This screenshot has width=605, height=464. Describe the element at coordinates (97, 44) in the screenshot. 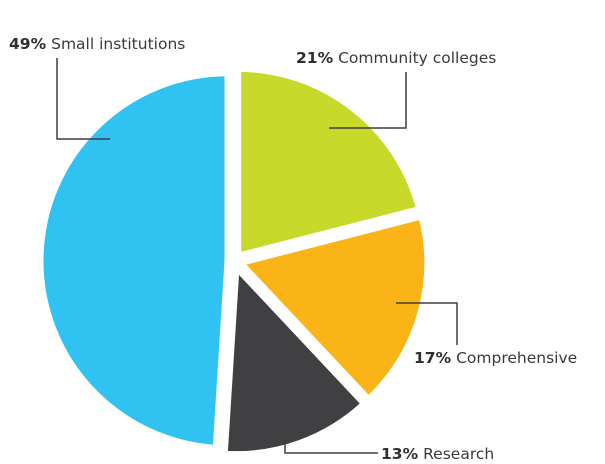

I see `label-small-institutions: 49% Small institutions` at that location.